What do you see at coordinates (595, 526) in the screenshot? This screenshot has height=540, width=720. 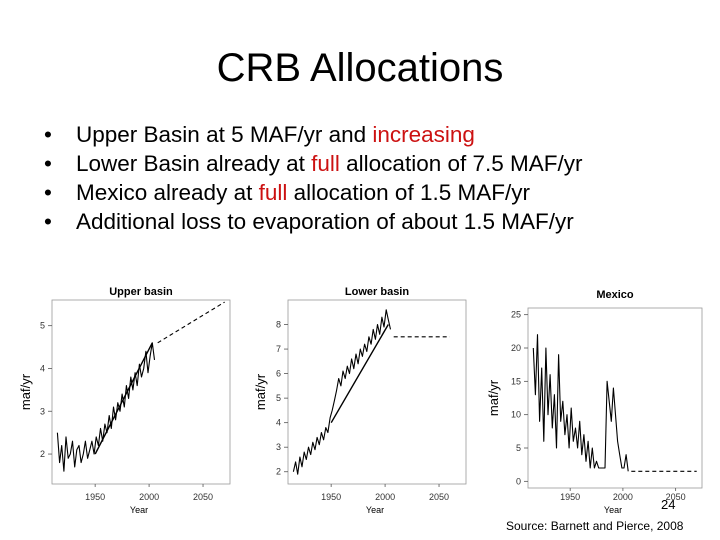 I see `source-citation: Source: Barnett and Pierce, 2008` at bounding box center [595, 526].